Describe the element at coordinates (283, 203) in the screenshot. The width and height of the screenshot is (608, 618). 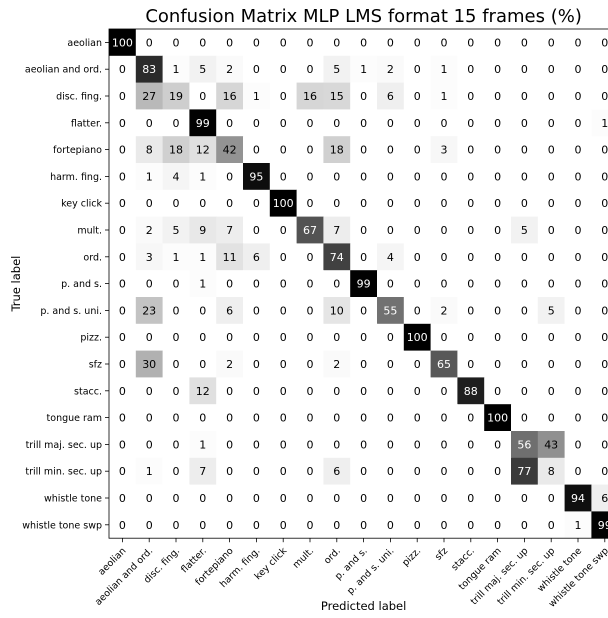
I see `cell-value-label: 100` at that location.